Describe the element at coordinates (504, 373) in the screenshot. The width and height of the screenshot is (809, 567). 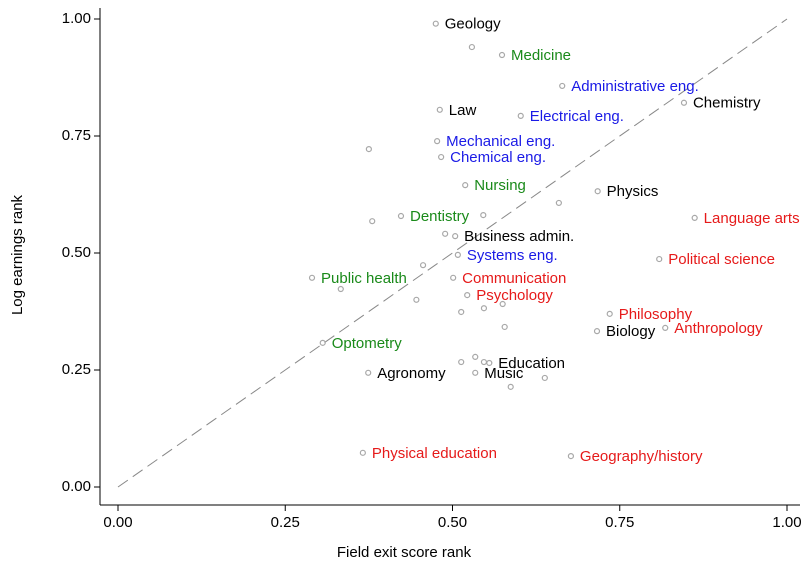
I see `point-label: Music` at that location.